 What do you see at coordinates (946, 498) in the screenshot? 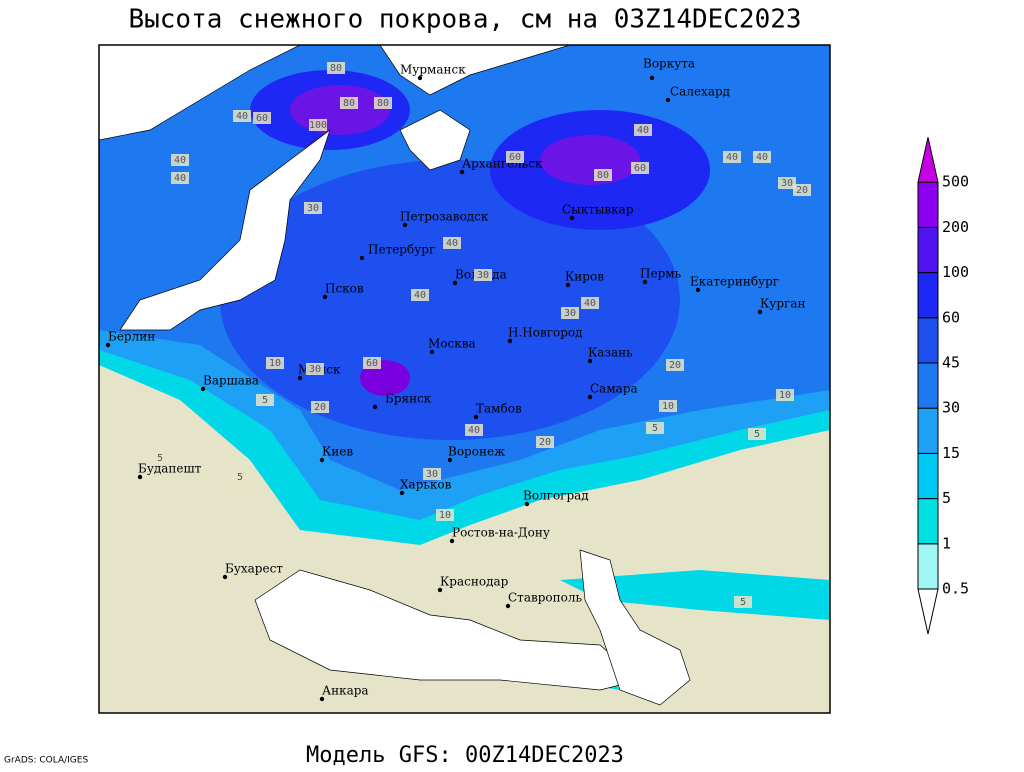
I see `colorbar-label: 5` at bounding box center [946, 498].